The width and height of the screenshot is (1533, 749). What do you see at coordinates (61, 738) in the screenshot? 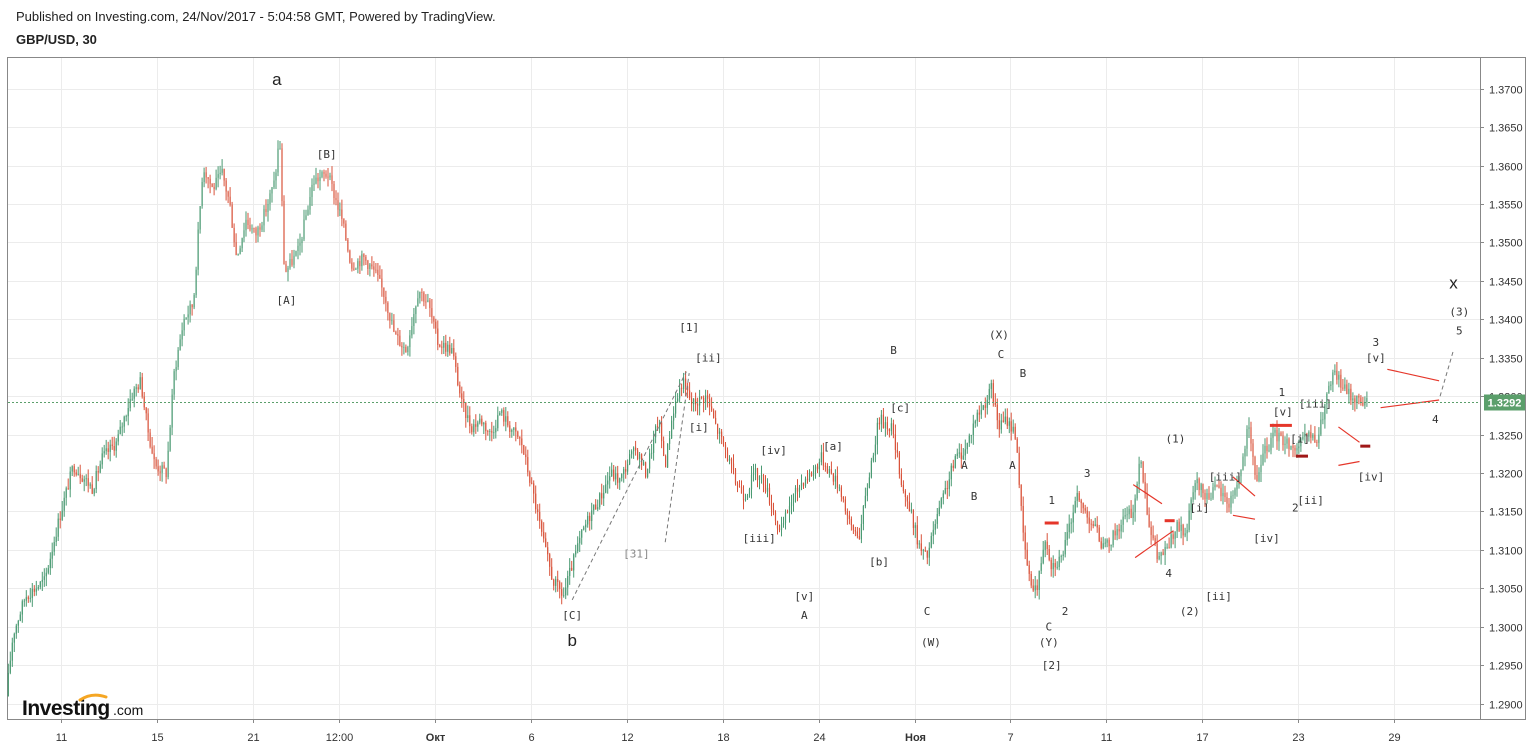
I see `x-tick-label: 11` at bounding box center [61, 738].